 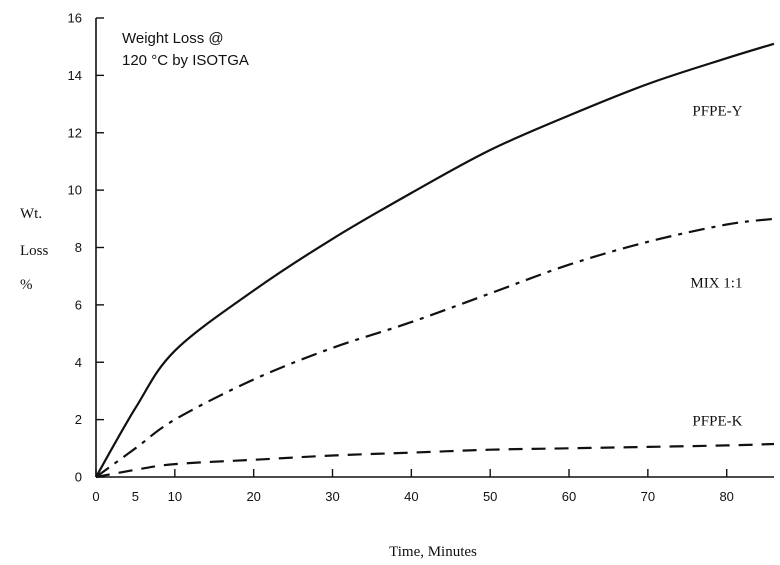 I want to click on y-tick-label: 12, so click(x=75, y=132).